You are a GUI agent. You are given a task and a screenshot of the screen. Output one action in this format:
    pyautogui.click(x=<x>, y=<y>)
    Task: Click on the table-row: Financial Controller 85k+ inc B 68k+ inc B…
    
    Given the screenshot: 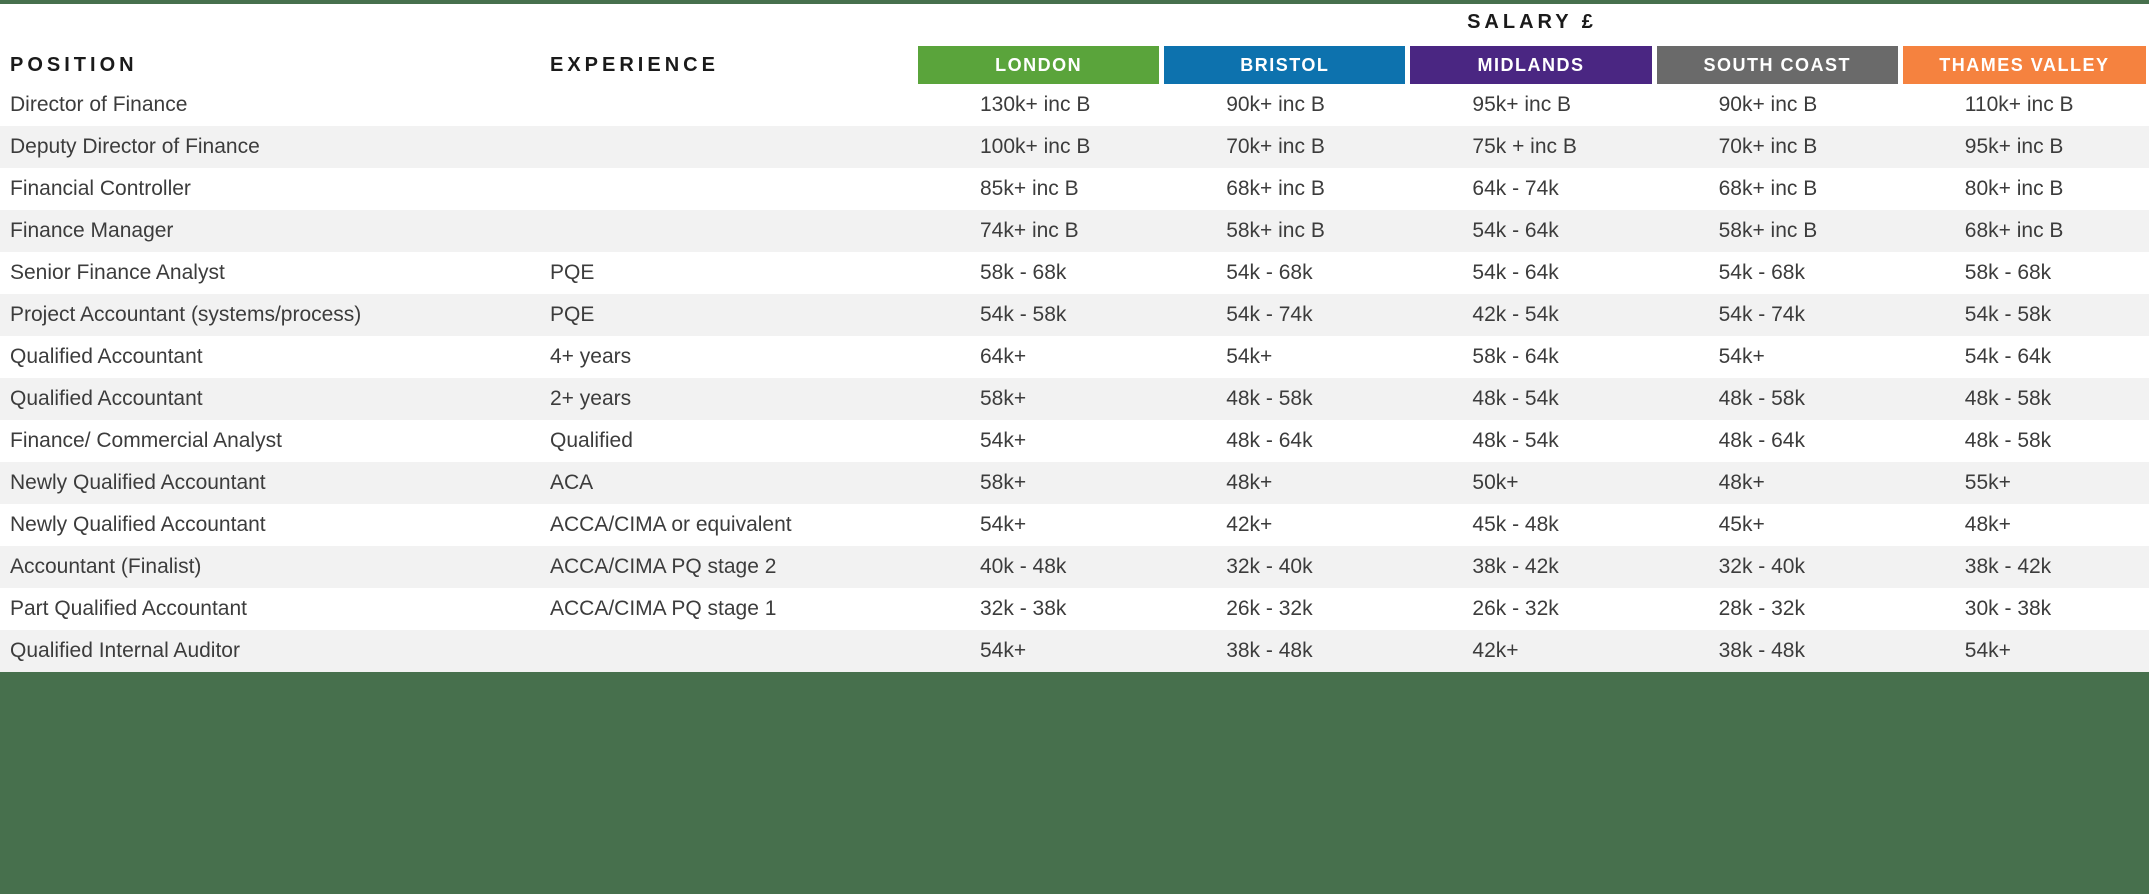 What is the action you would take?
    pyautogui.click(x=1074, y=189)
    